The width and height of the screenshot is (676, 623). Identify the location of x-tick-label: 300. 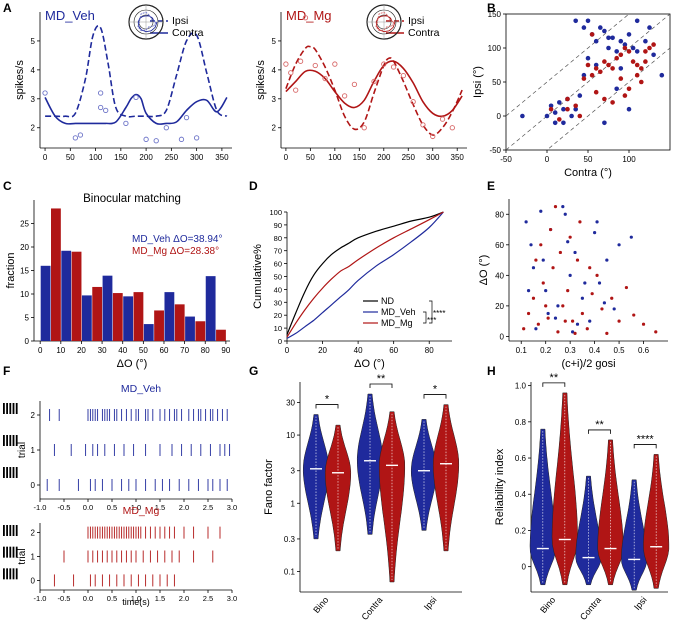
(433, 157).